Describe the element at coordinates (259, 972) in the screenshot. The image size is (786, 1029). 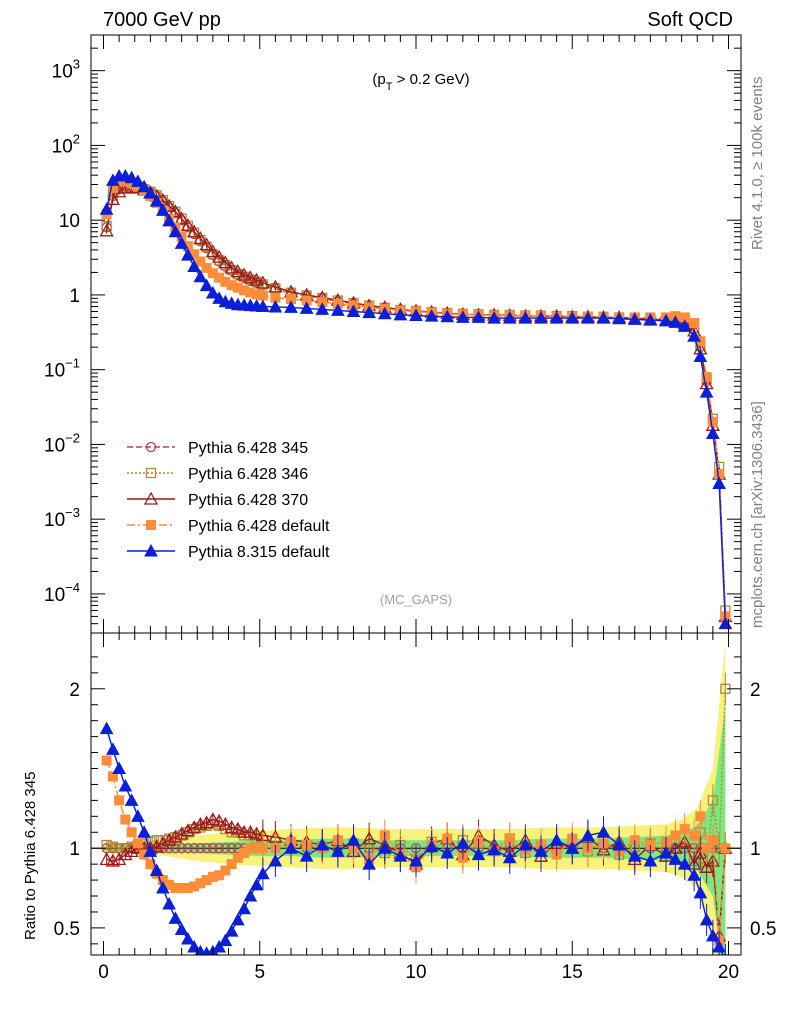
I see `ratio-x-tick-label: 5` at that location.